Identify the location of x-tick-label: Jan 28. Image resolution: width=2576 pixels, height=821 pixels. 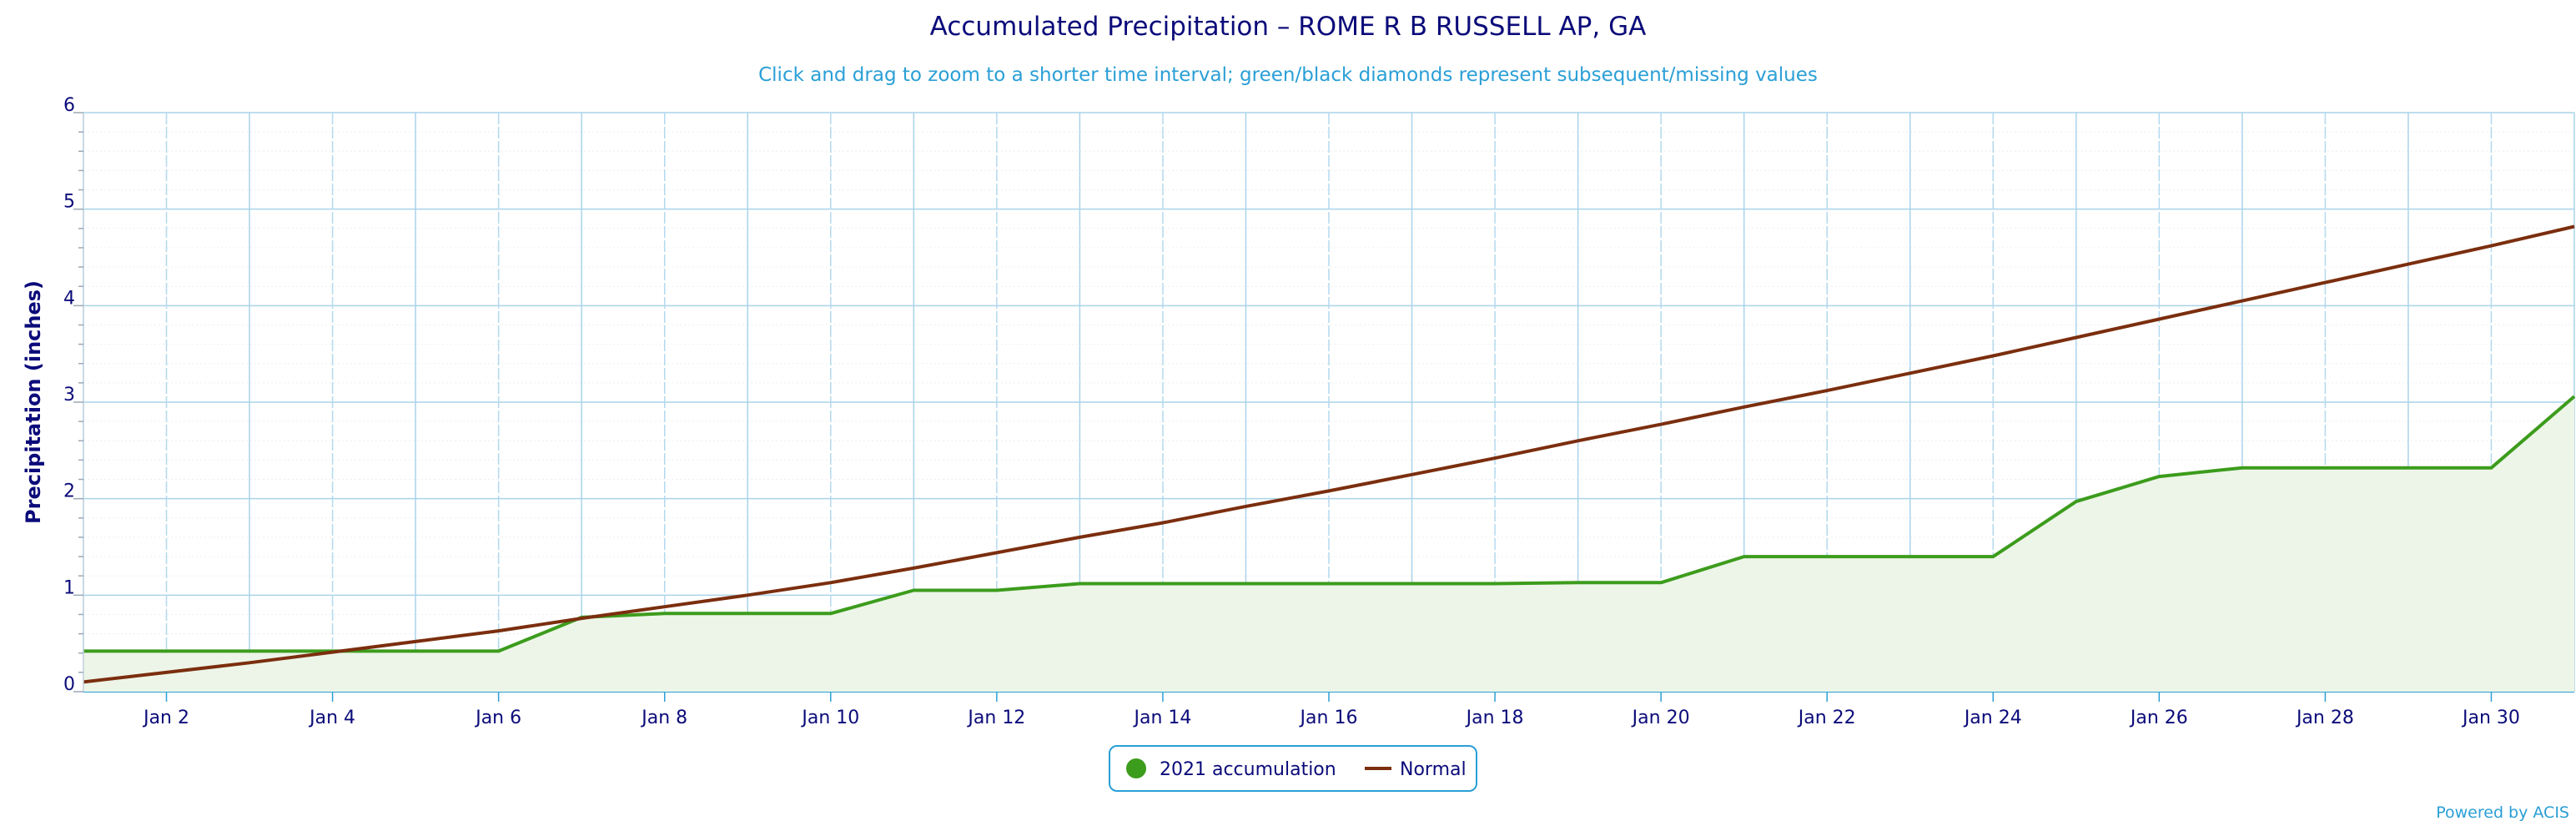
(2324, 718).